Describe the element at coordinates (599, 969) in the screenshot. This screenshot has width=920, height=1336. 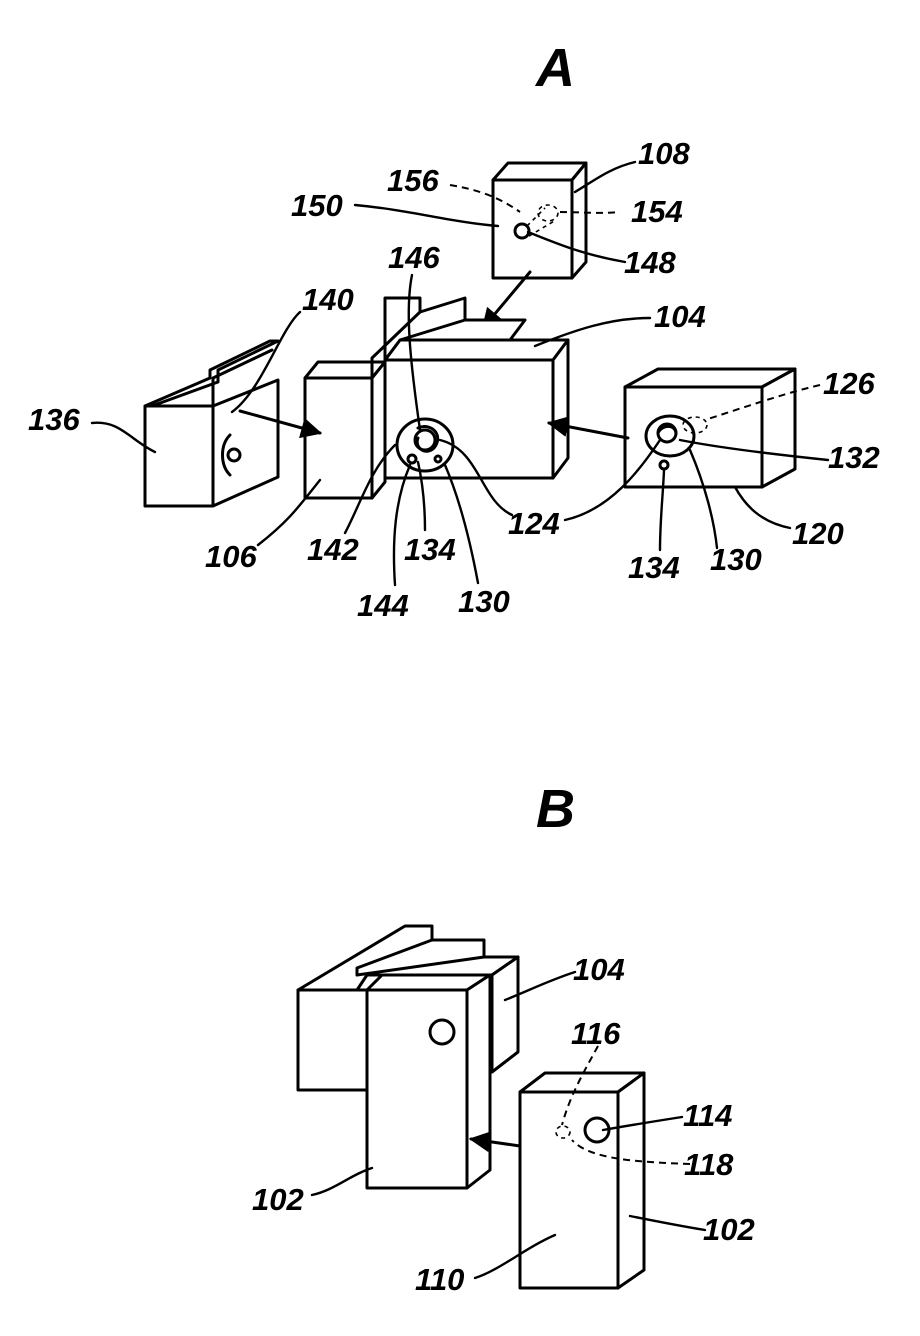
I see `label-104-b: 104` at that location.